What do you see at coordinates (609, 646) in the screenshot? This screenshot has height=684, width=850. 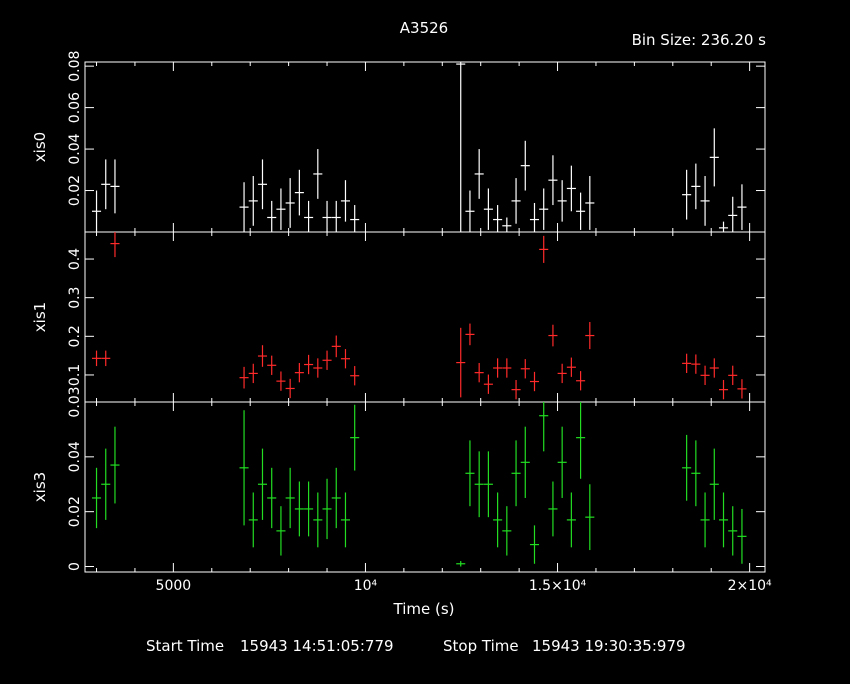 I see `stop-time-value: 15943 19:30:35:979` at bounding box center [609, 646].